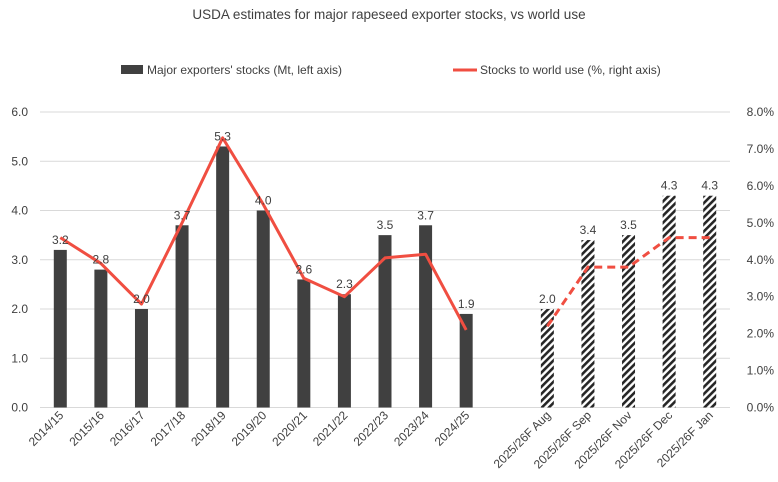 The width and height of the screenshot is (778, 482). What do you see at coordinates (761, 297) in the screenshot?
I see `right-tick-label: 3.0%` at bounding box center [761, 297].